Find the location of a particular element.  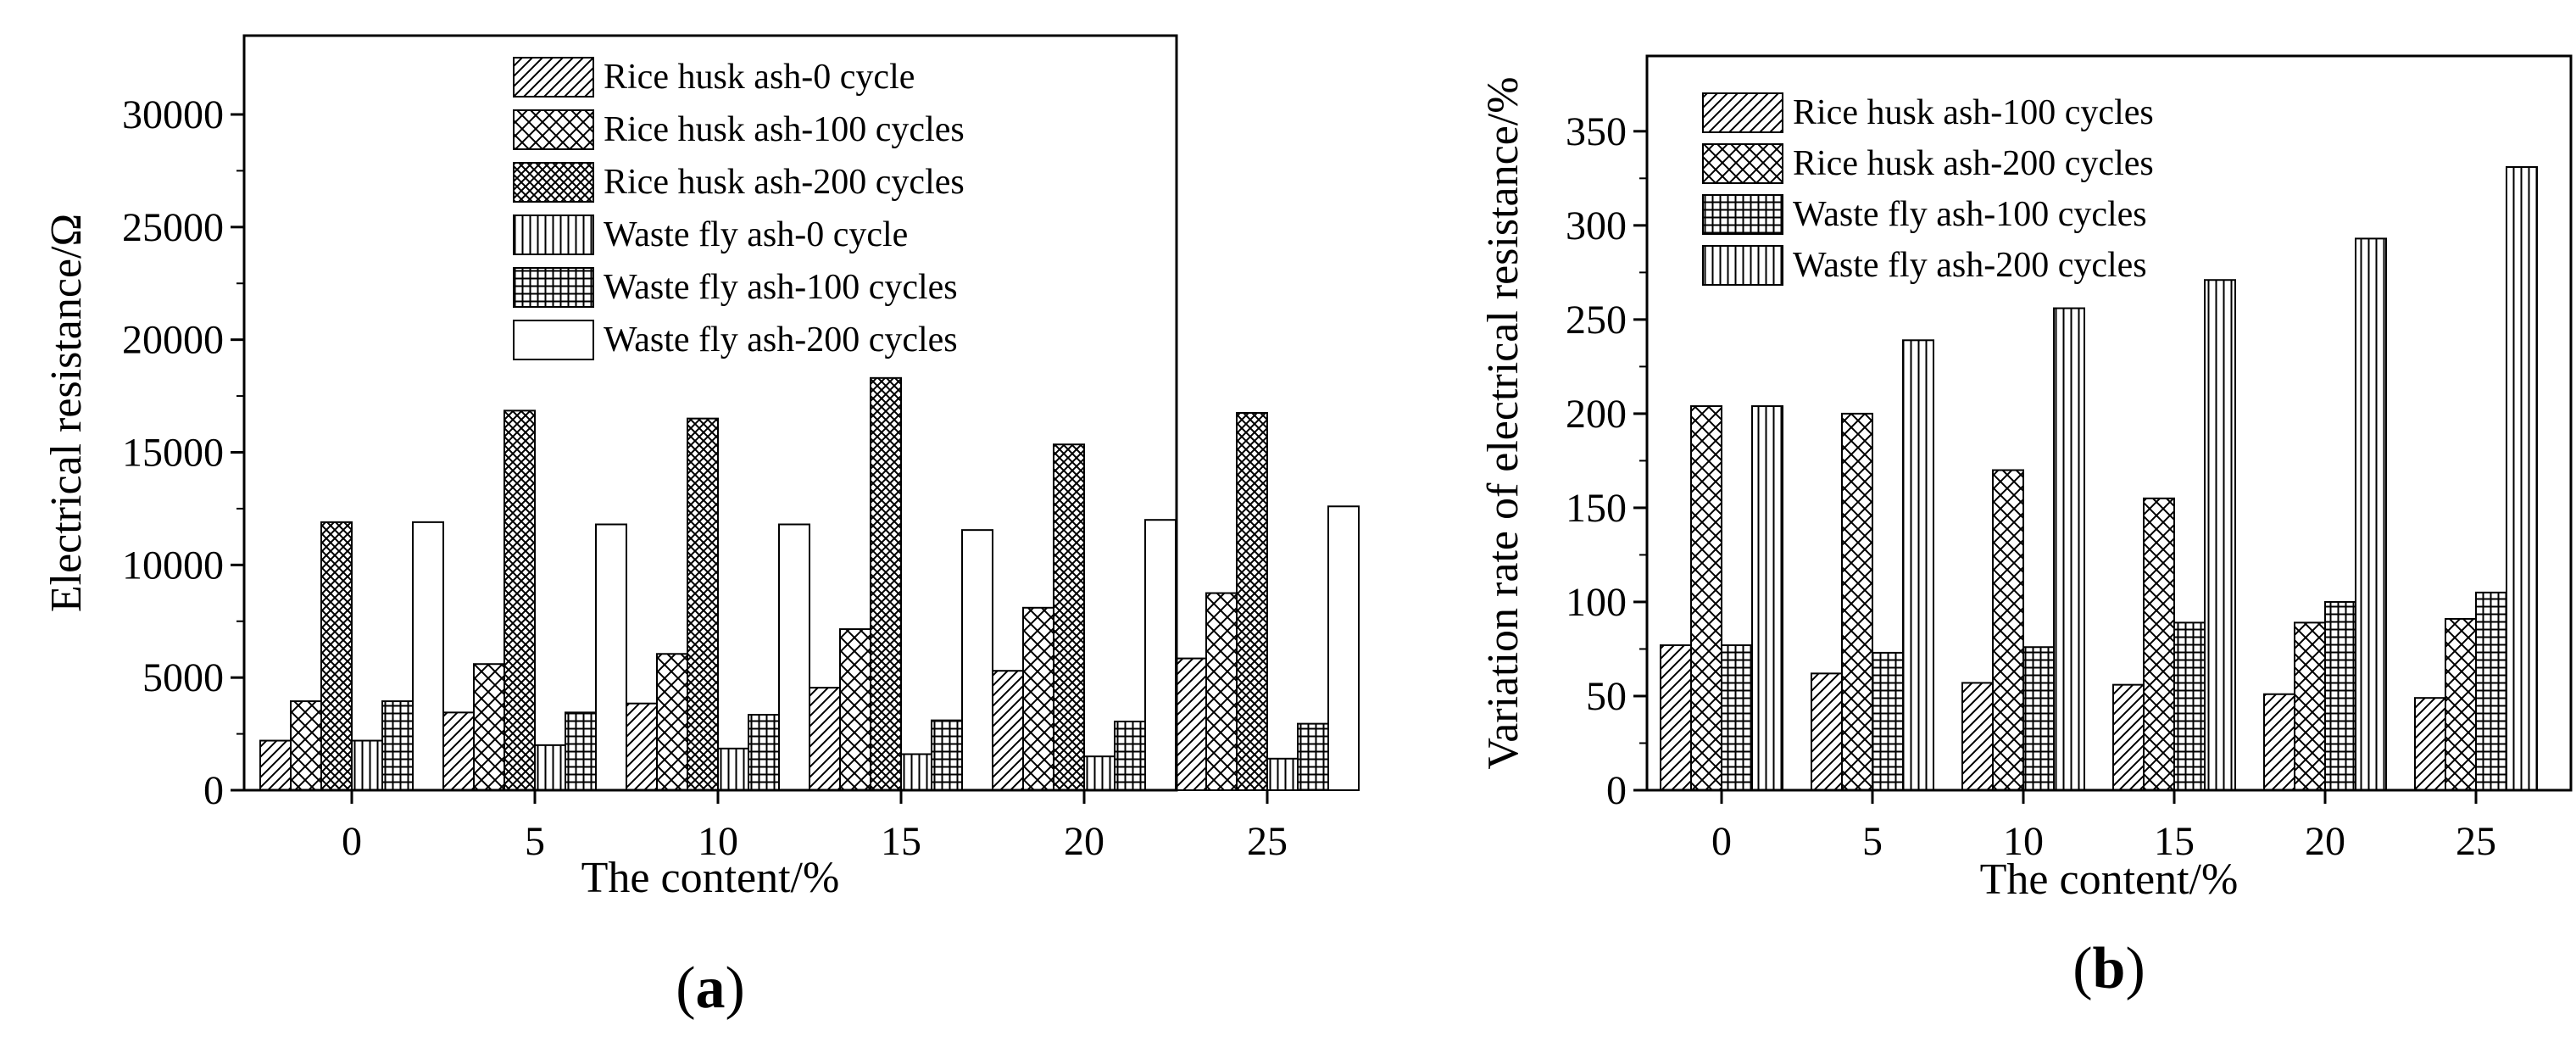

bar-a-s4-c5 is located at coordinates (550, 767).